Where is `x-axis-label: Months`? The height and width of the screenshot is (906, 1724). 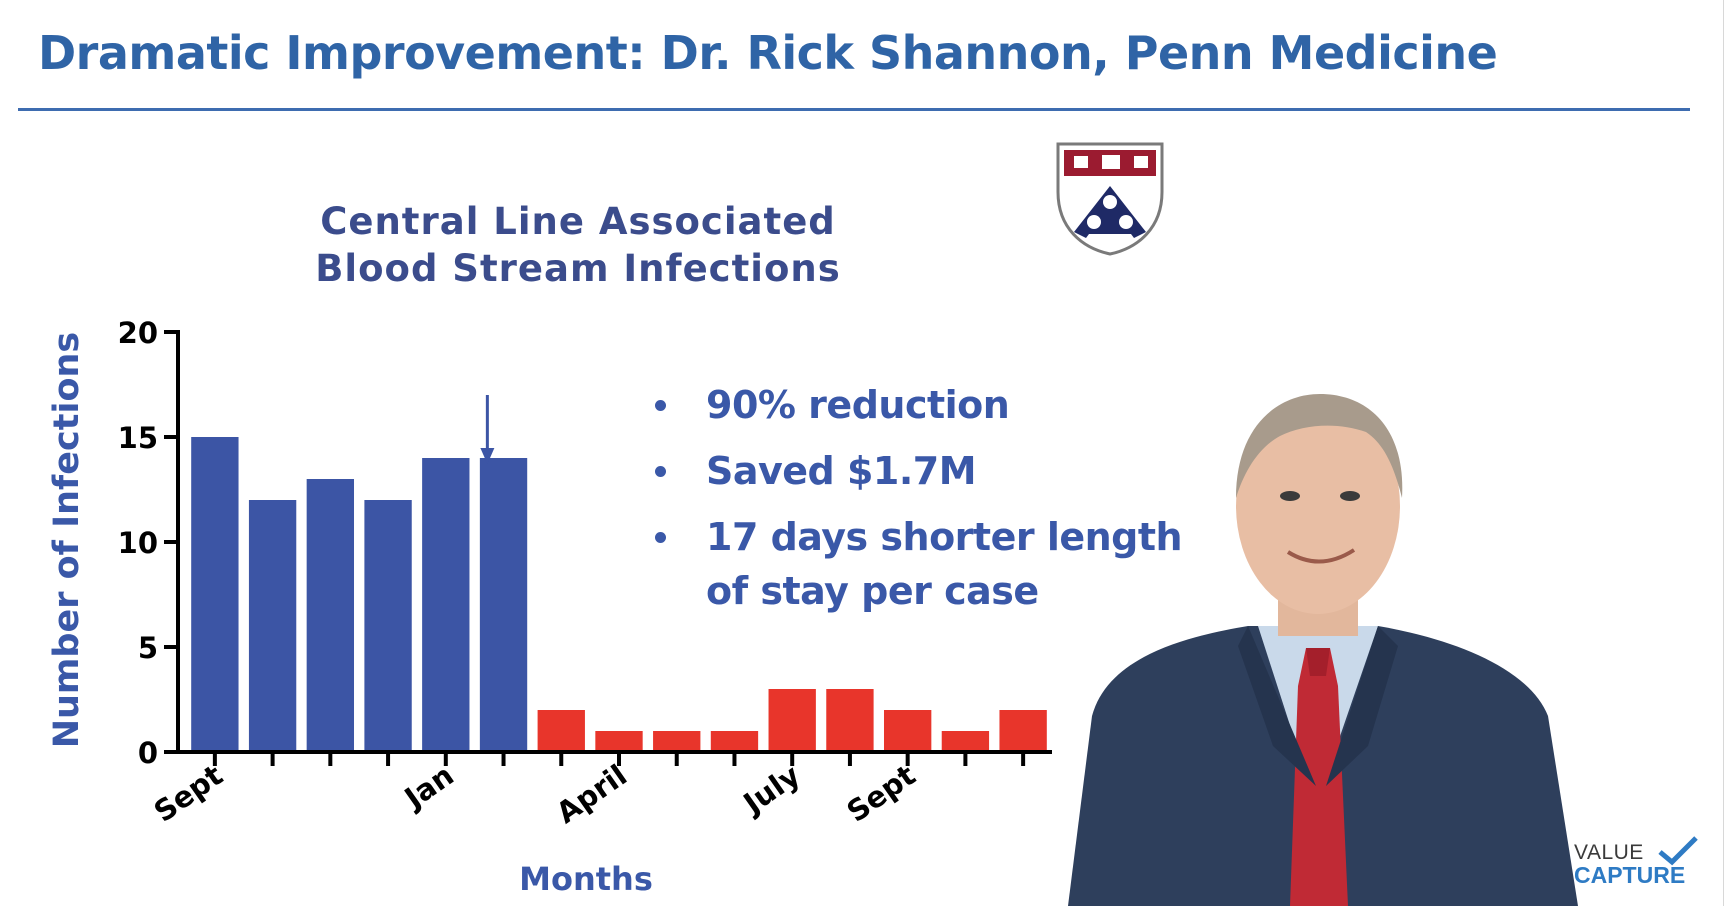 x-axis-label: Months is located at coordinates (586, 879).